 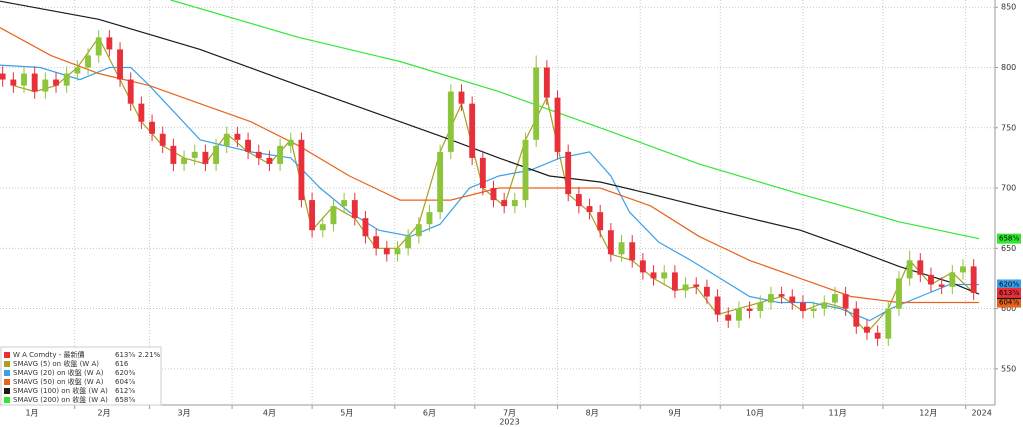 What do you see at coordinates (31, 413) in the screenshot?
I see `x-tick-label: 1月` at bounding box center [31, 413].